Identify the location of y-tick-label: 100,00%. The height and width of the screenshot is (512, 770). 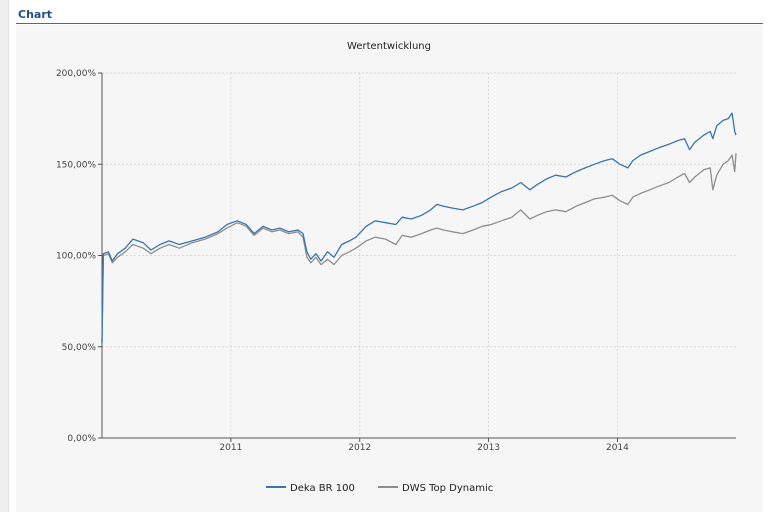
(76, 257).